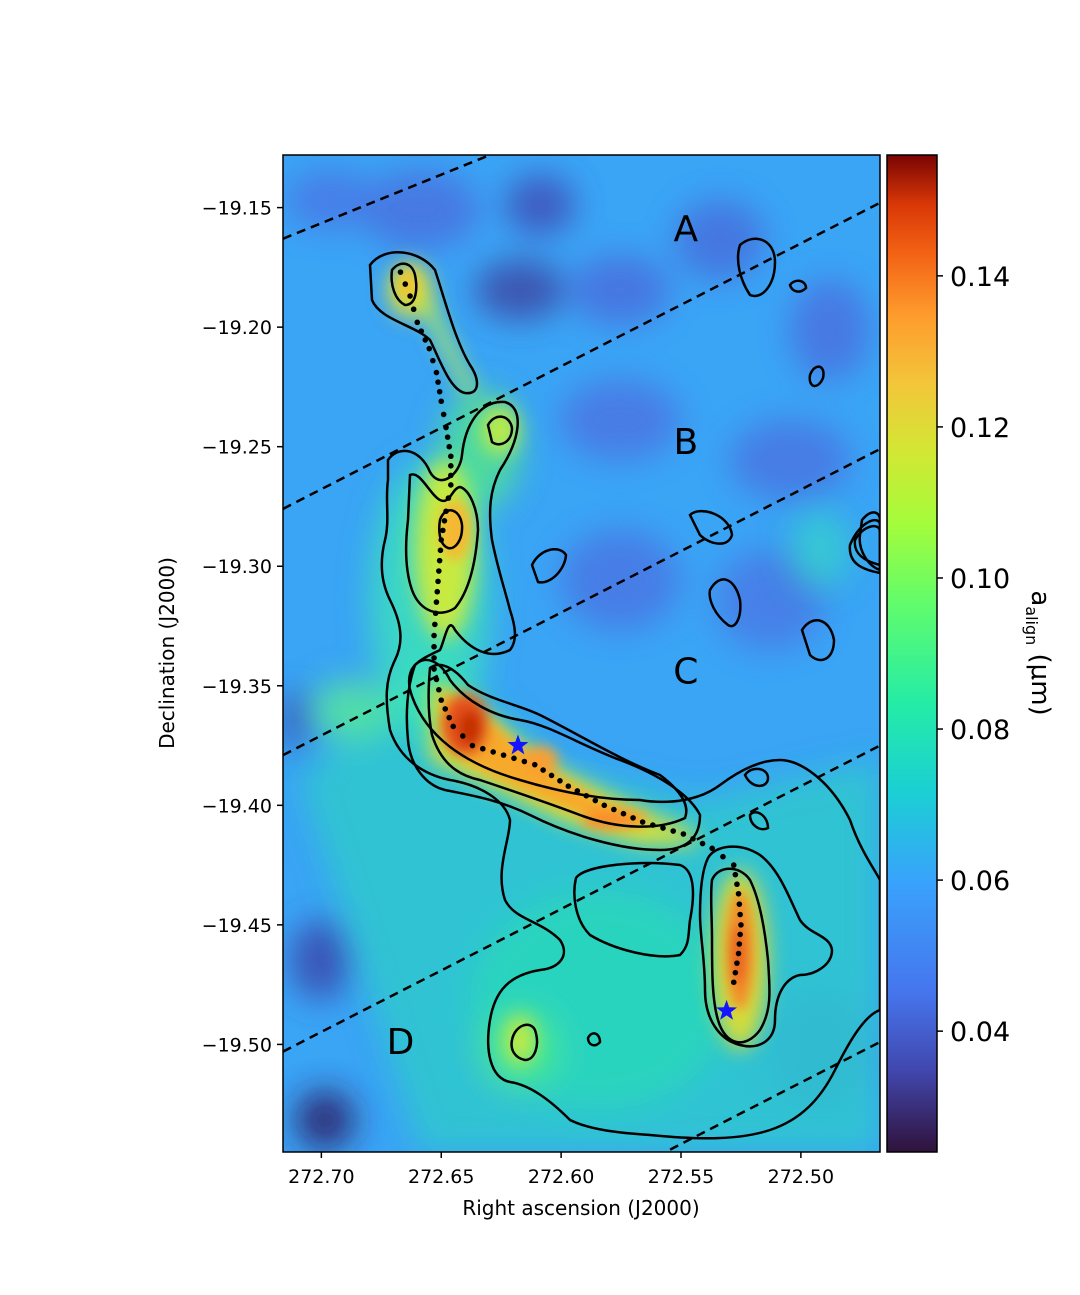  What do you see at coordinates (980, 1032) in the screenshot?
I see `colorbar-tick-label: 0.04` at bounding box center [980, 1032].